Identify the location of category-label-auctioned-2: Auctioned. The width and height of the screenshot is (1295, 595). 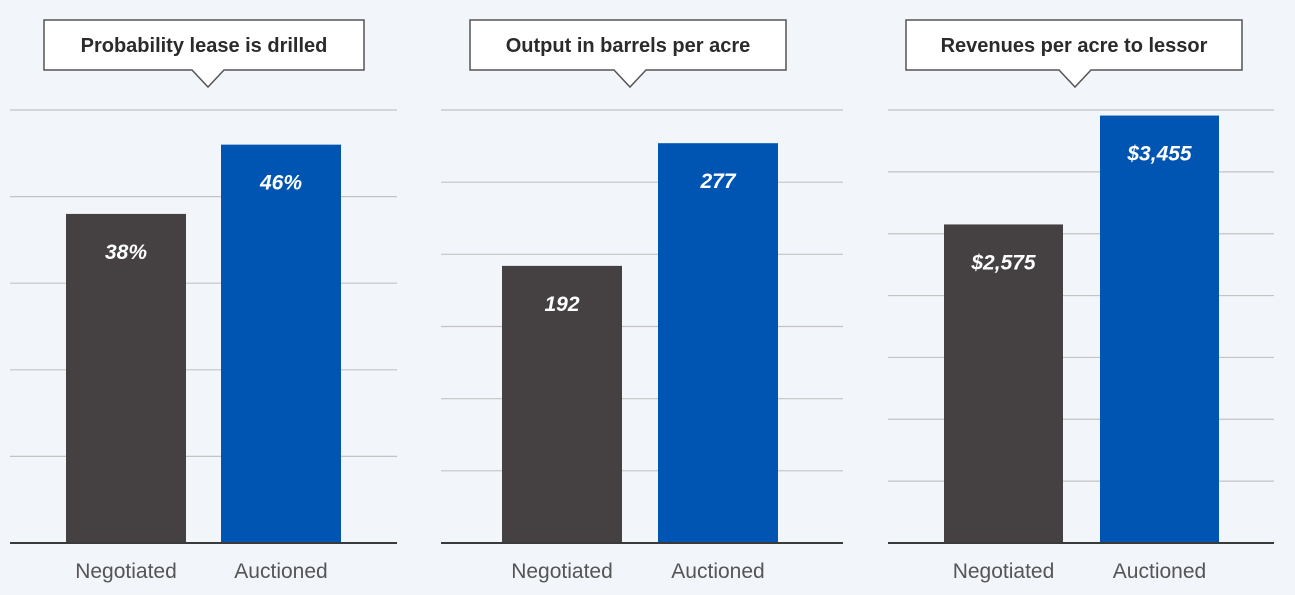
(717, 571).